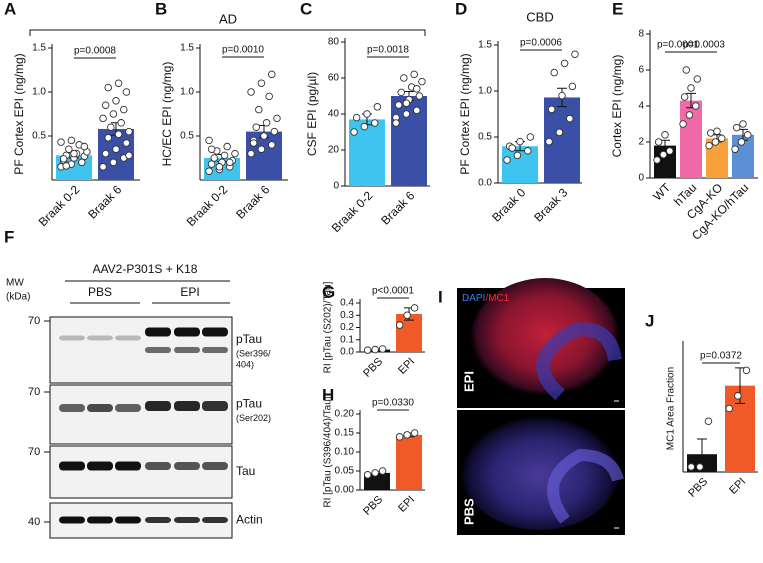 The height and width of the screenshot is (563, 763). What do you see at coordinates (345, 471) in the screenshot?
I see `y-tick-label: 0.05` at bounding box center [345, 471].